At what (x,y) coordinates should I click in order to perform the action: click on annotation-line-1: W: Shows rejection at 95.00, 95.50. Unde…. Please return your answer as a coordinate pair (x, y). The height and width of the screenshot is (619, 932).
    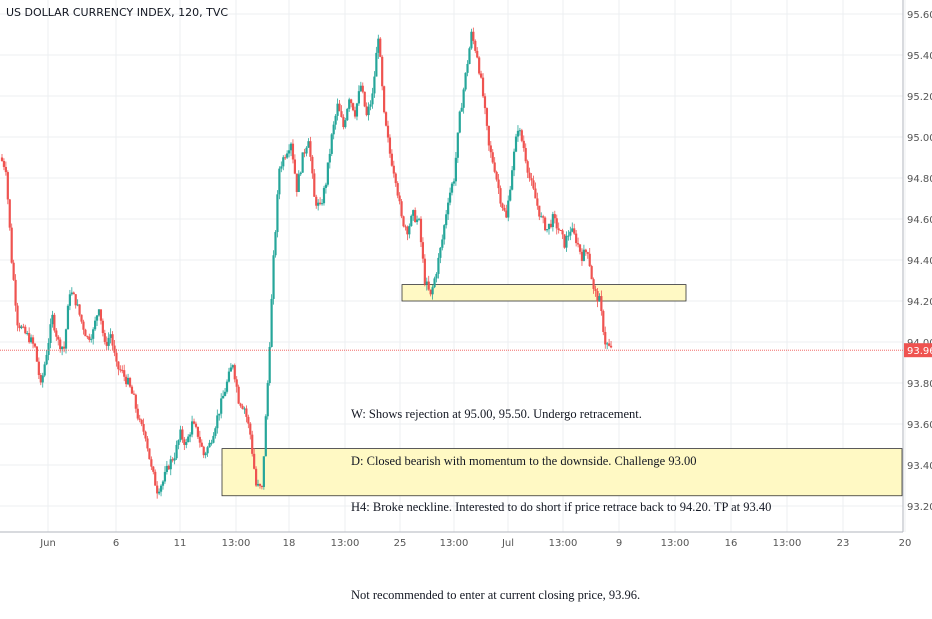
    Looking at the image, I should click on (496, 414).